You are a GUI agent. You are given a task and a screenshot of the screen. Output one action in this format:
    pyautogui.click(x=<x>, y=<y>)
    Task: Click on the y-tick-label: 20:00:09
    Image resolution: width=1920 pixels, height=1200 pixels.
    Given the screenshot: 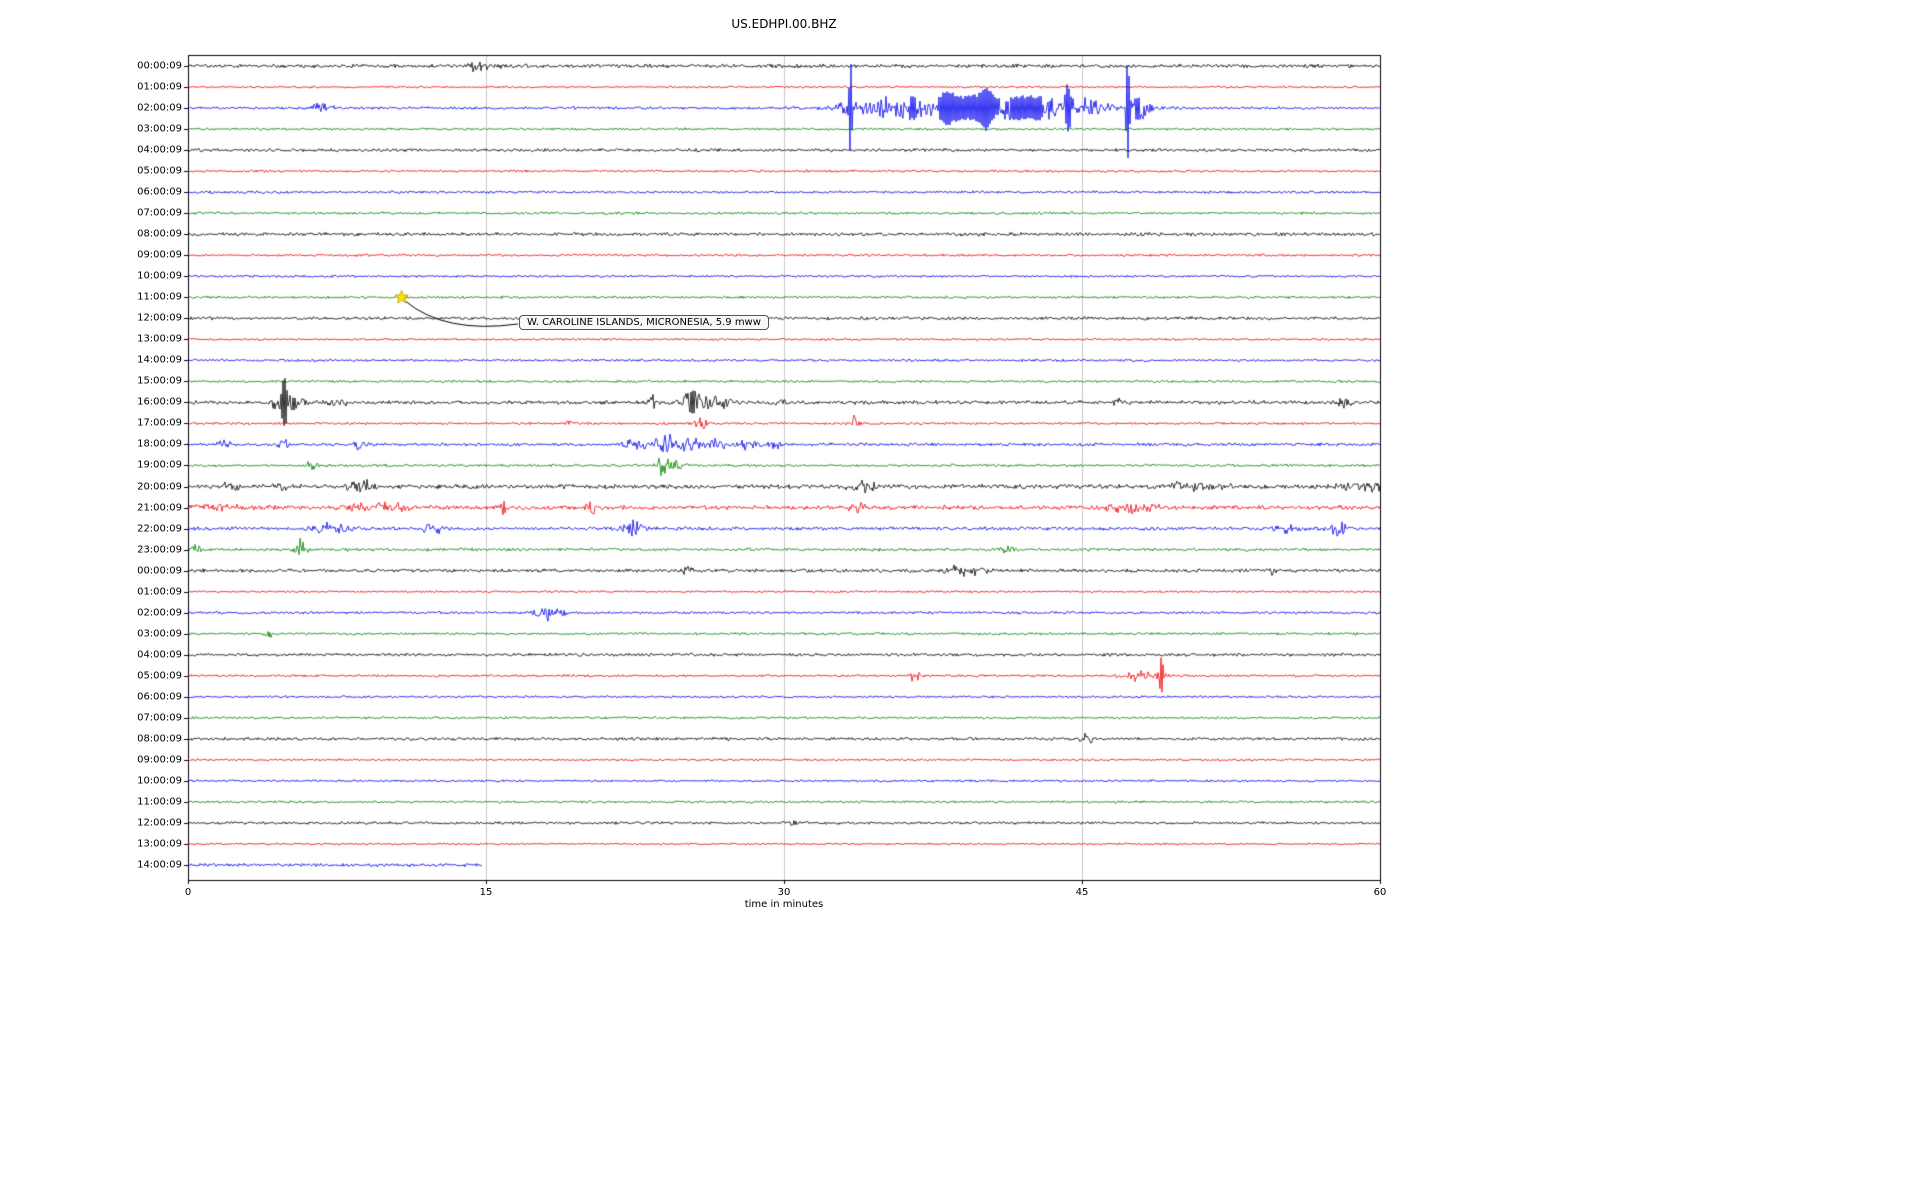 What is the action you would take?
    pyautogui.click(x=159, y=487)
    